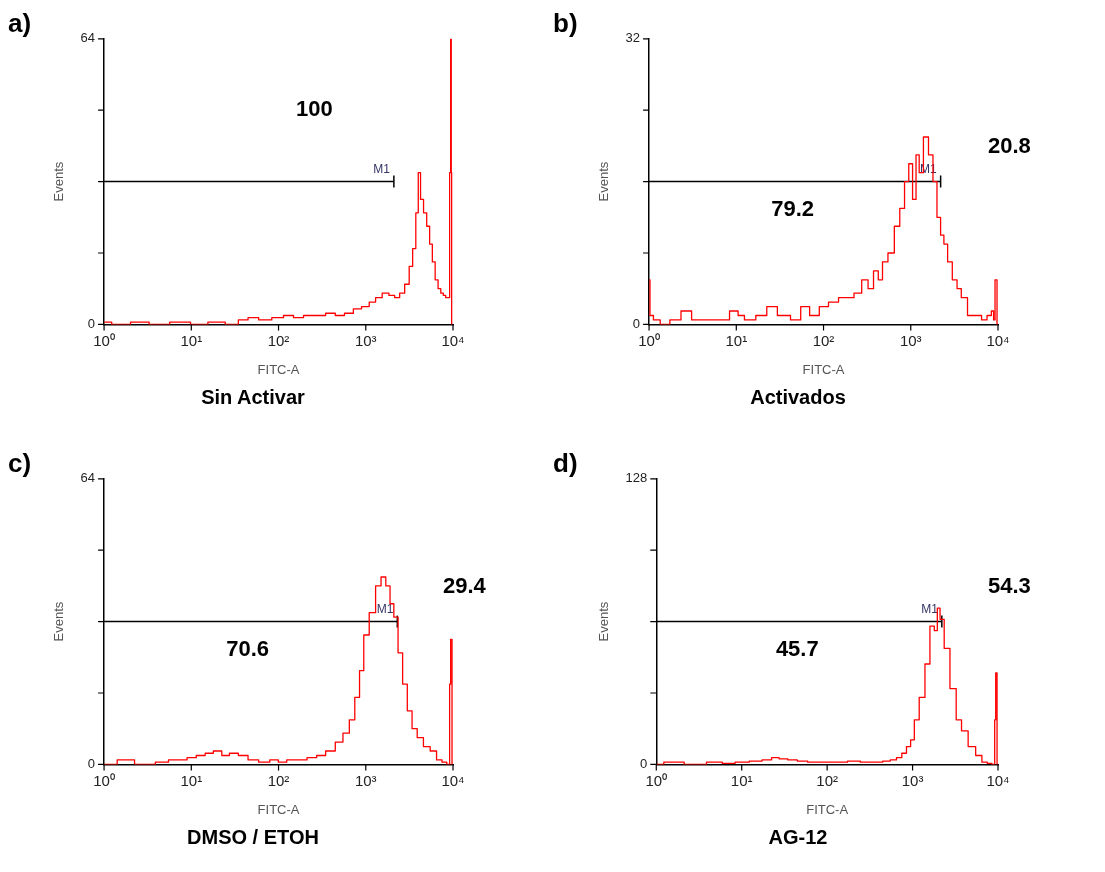  I want to click on chart-title: c), so click(20, 463).